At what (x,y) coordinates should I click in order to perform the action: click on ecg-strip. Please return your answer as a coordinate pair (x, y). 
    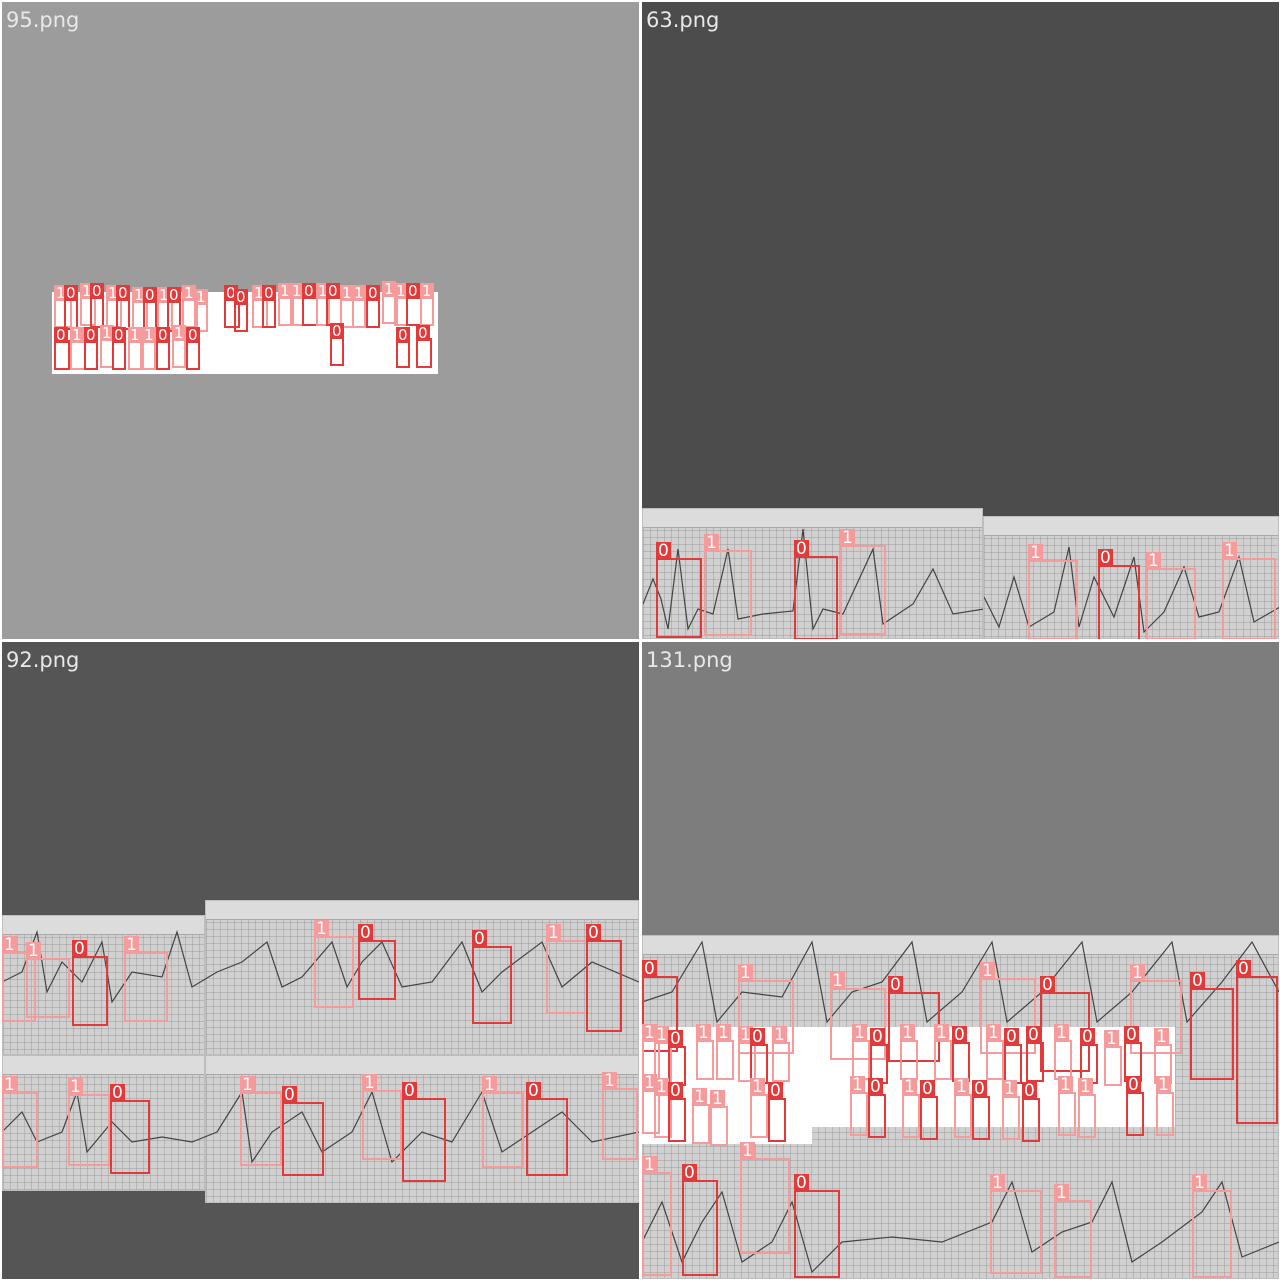
    Looking at the image, I should click on (813, 573).